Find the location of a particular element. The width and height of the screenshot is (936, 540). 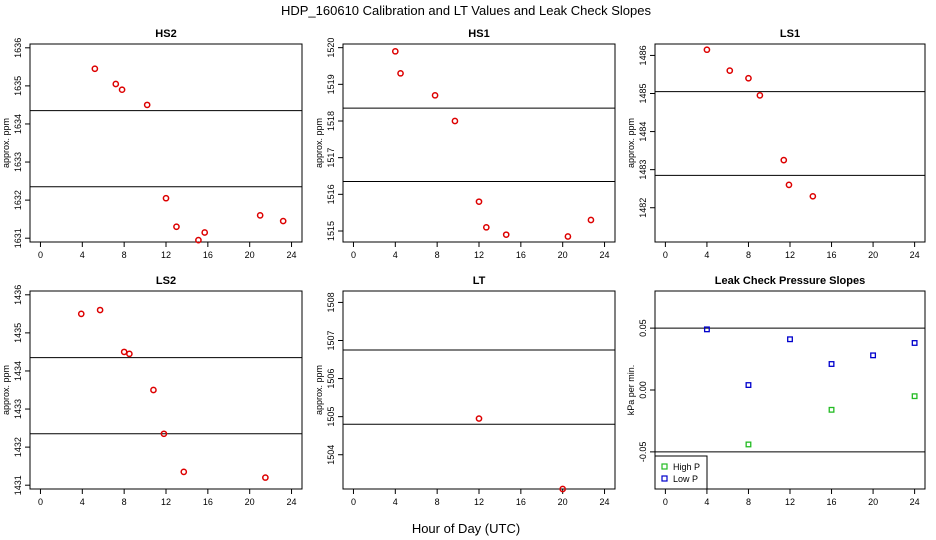

y-tick-label: 1434 is located at coordinates (18, 371).